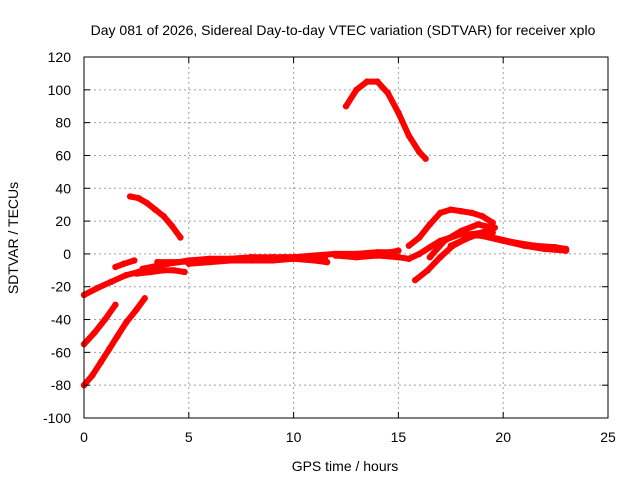  Describe the element at coordinates (63, 188) in the screenshot. I see `y-tick-label: 40` at that location.